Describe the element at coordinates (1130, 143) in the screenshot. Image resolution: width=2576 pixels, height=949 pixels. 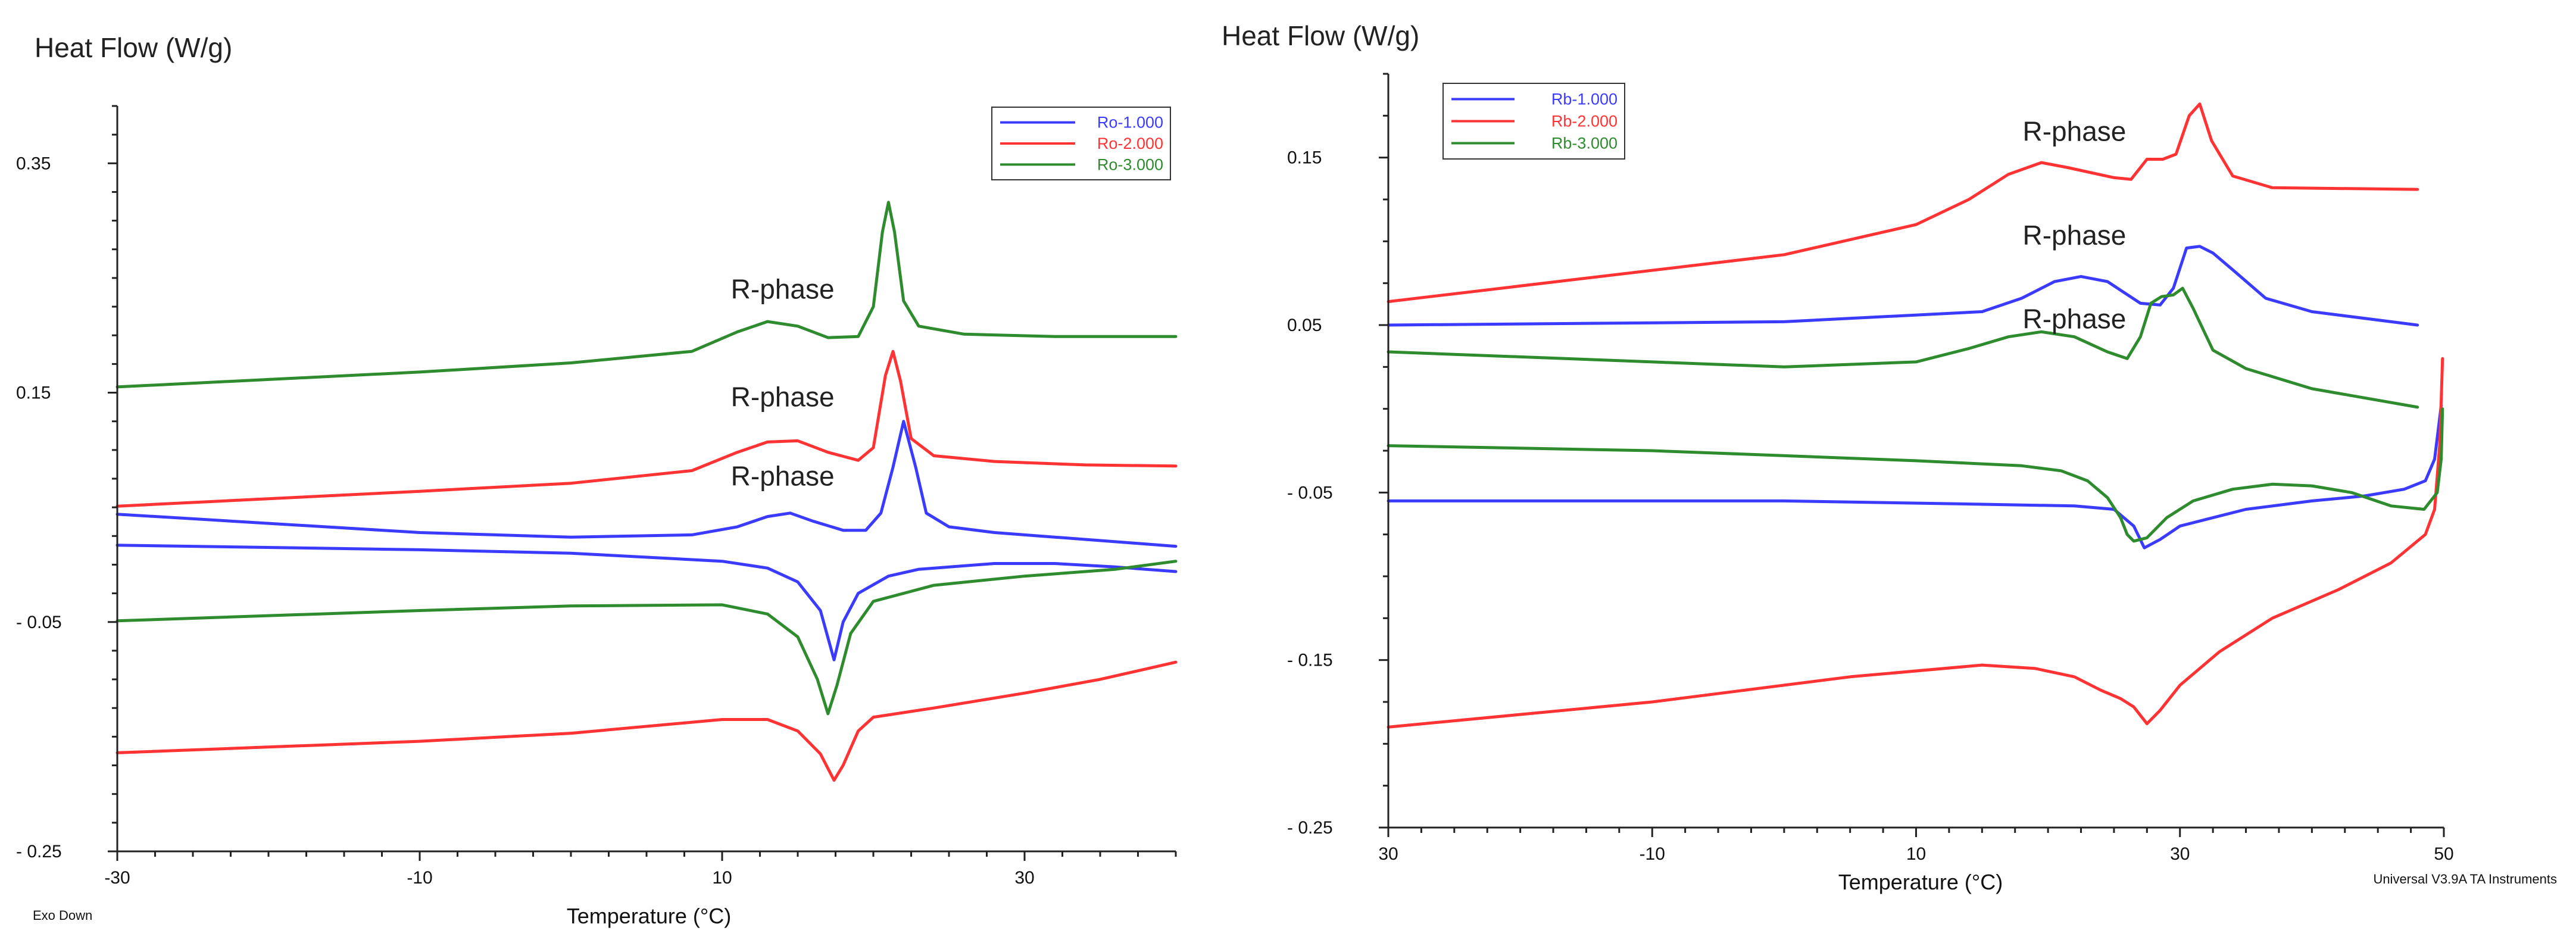
I see `left-legend-label-ro-2-000: Ro-2.000` at that location.